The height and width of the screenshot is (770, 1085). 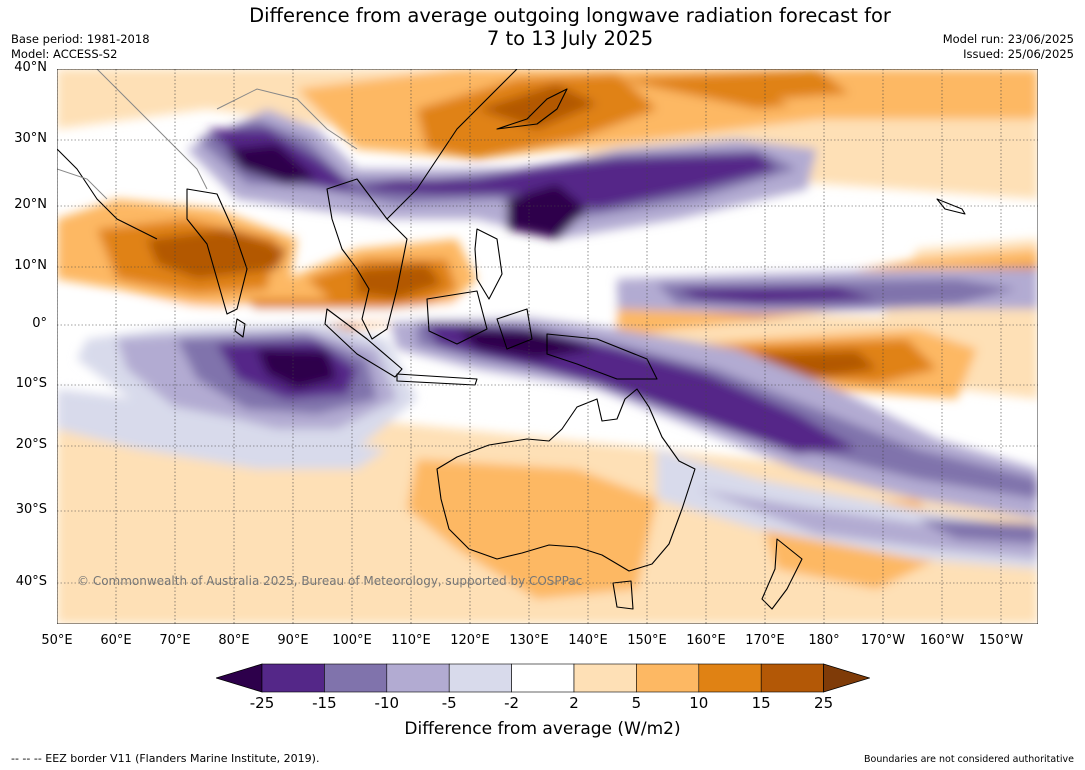 What do you see at coordinates (542, 729) in the screenshot?
I see `colorbar-label: Difference from average (W/m2)` at bounding box center [542, 729].